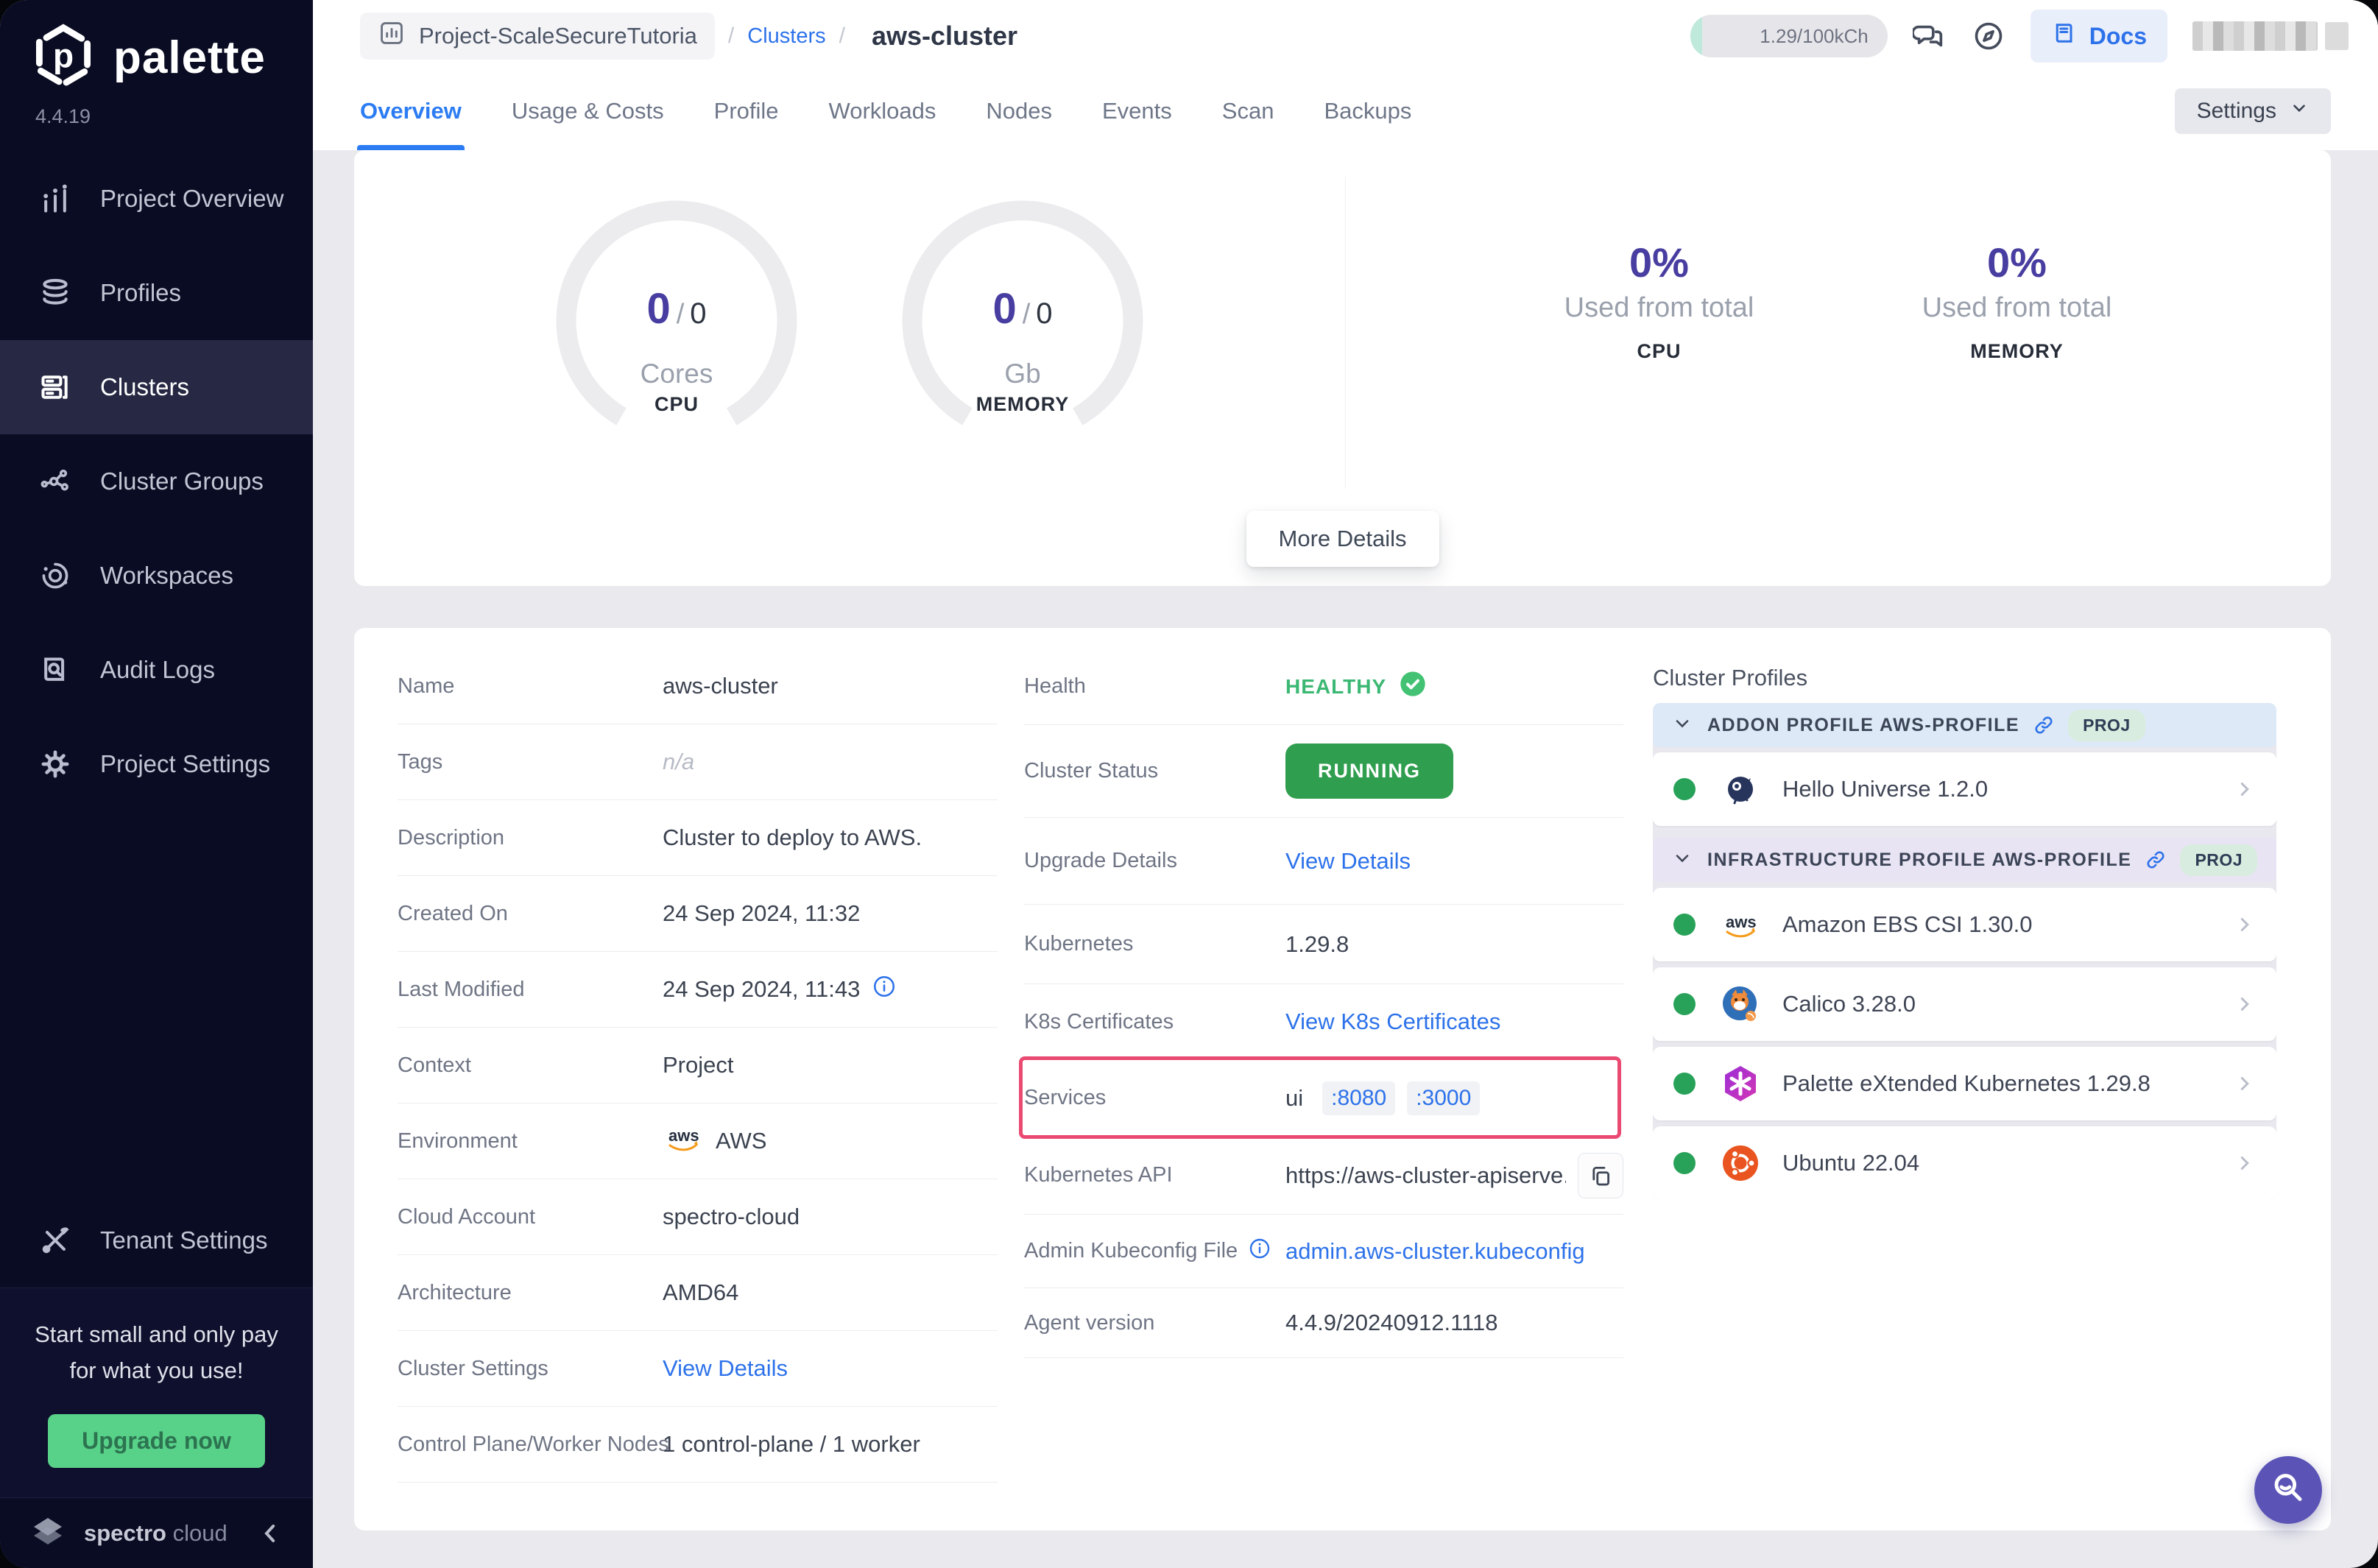  Describe the element at coordinates (725, 1368) in the screenshot. I see `cluster-settings-view-details-link: View Details` at that location.